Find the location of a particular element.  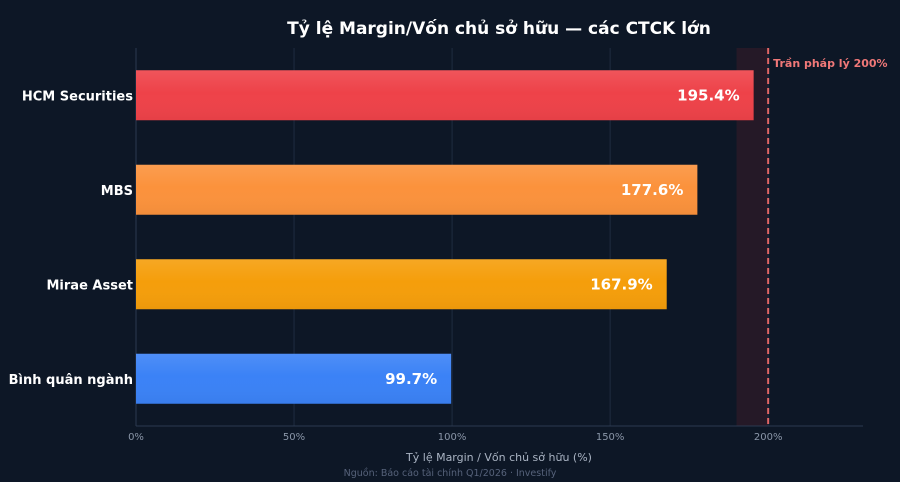

bar-value-label: 195.4% is located at coordinates (708, 95).